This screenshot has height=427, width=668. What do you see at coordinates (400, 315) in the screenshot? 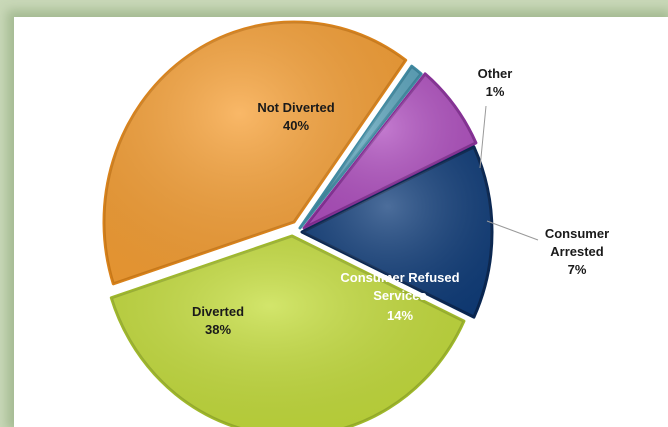
I see `label-refused-pct: 14%` at bounding box center [400, 315].